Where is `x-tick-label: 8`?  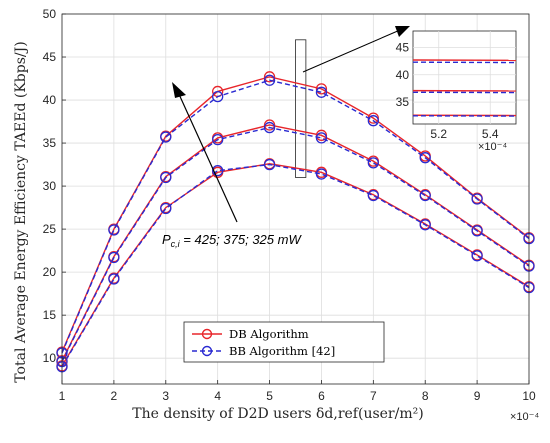 x-tick-label: 8 is located at coordinates (425, 396).